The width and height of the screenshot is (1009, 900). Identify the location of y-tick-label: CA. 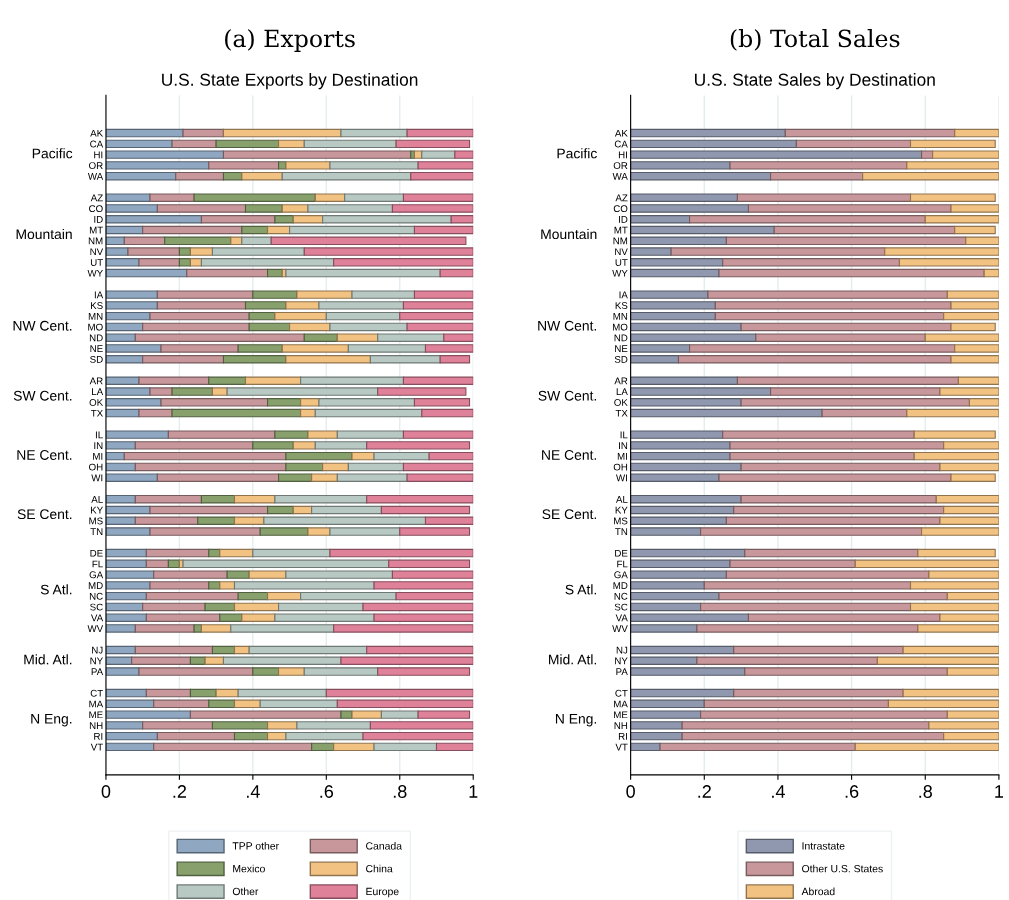
(621, 144).